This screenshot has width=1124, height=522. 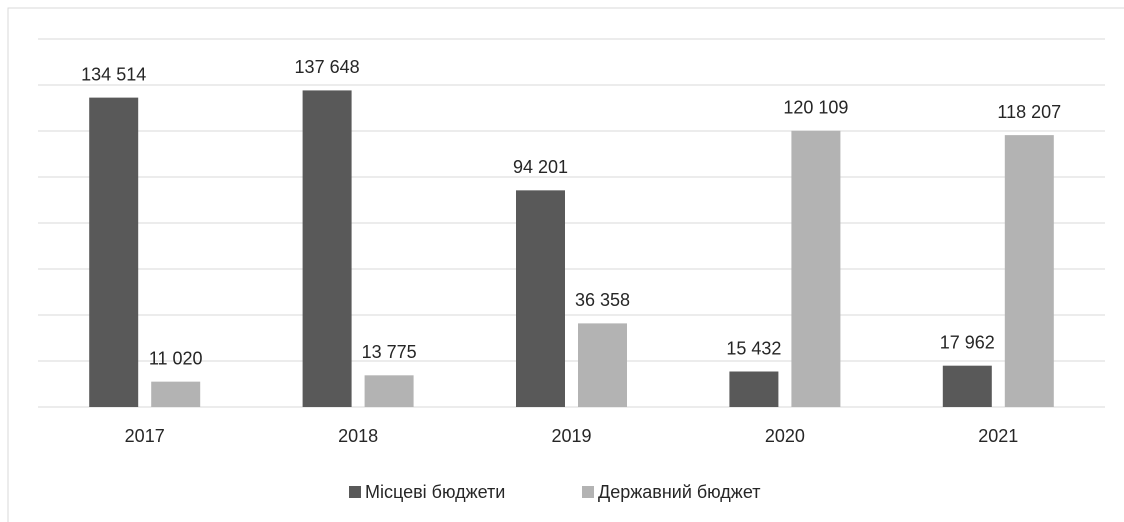 I want to click on data-label: 36 358, so click(x=602, y=300).